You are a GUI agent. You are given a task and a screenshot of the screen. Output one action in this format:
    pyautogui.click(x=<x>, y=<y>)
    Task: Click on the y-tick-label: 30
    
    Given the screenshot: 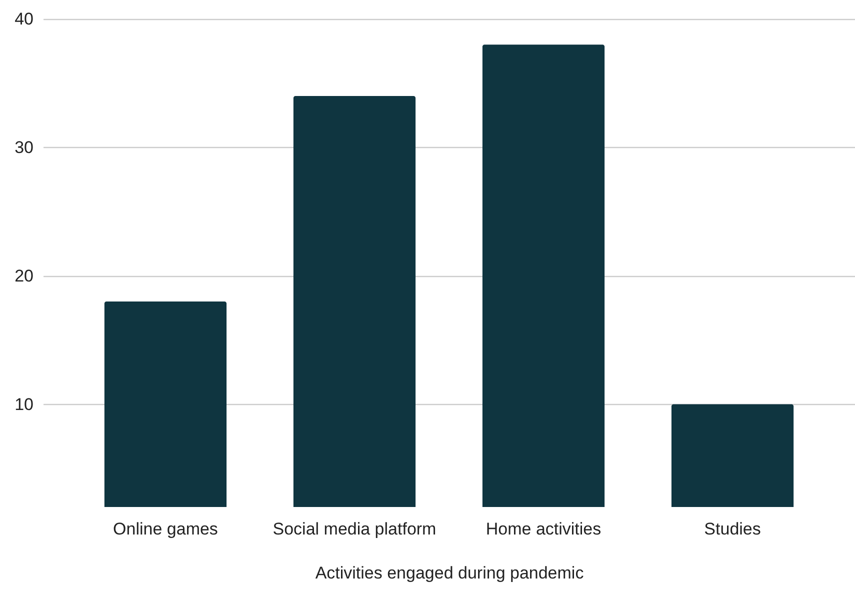 What is the action you would take?
    pyautogui.click(x=24, y=147)
    